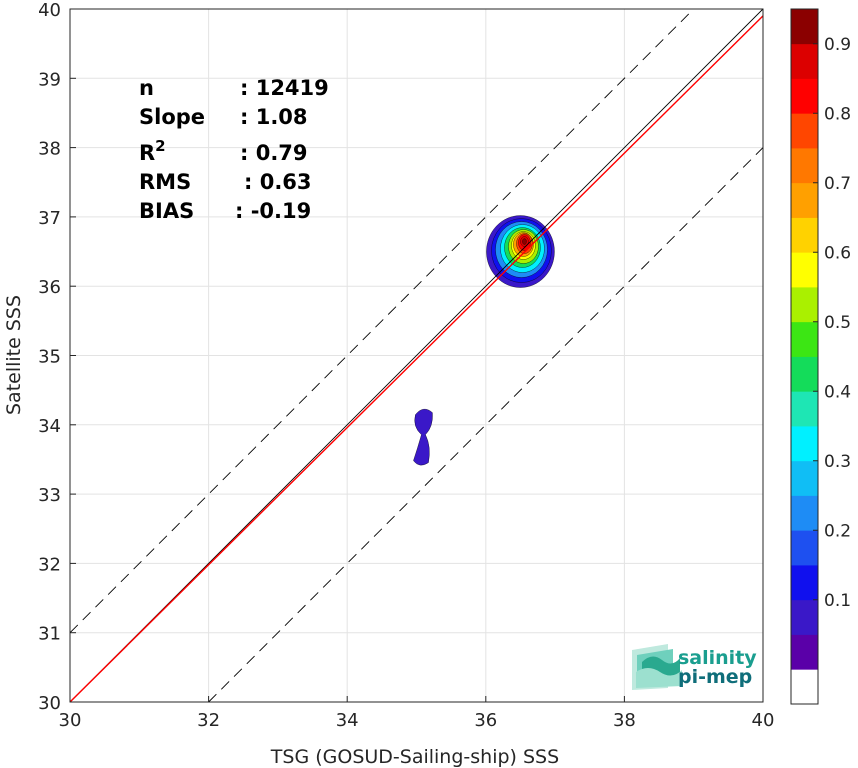 This screenshot has width=858, height=768. Describe the element at coordinates (49, 79) in the screenshot. I see `y-tick-label: 39` at that location.